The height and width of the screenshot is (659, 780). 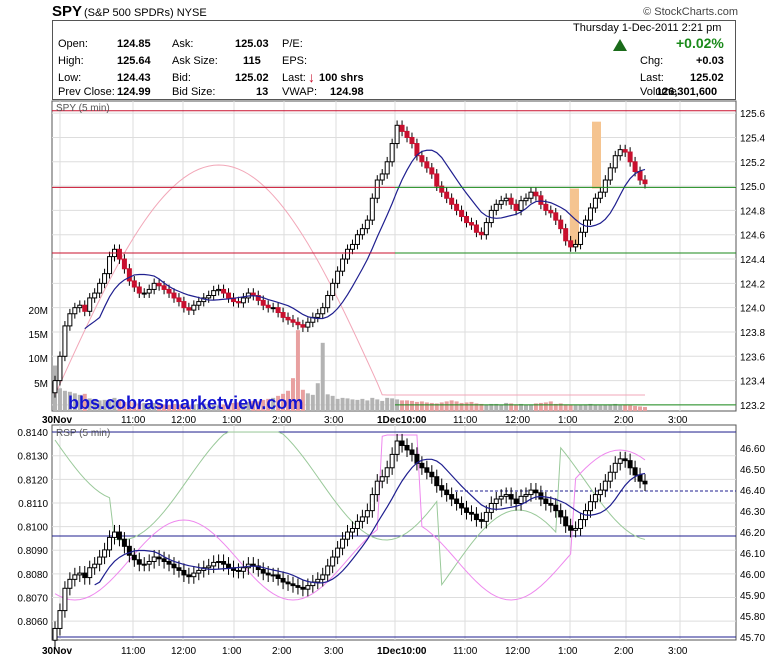 I want to click on spy-y-tick: 125.6, so click(x=752, y=114).